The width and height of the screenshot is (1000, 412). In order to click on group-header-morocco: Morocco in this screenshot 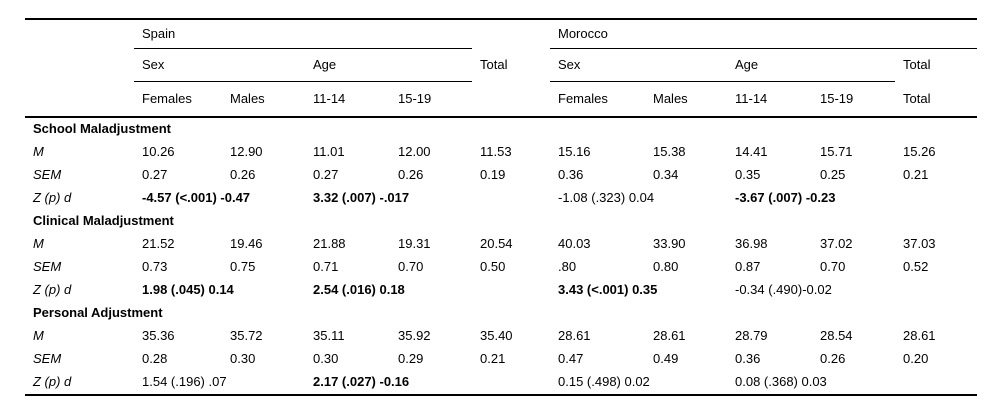, I will do `click(764, 33)`.